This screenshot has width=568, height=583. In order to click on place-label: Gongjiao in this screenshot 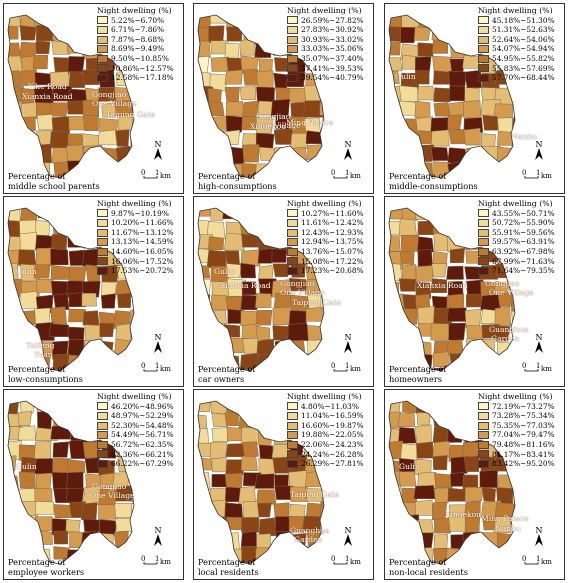, I will do `click(109, 486)`.